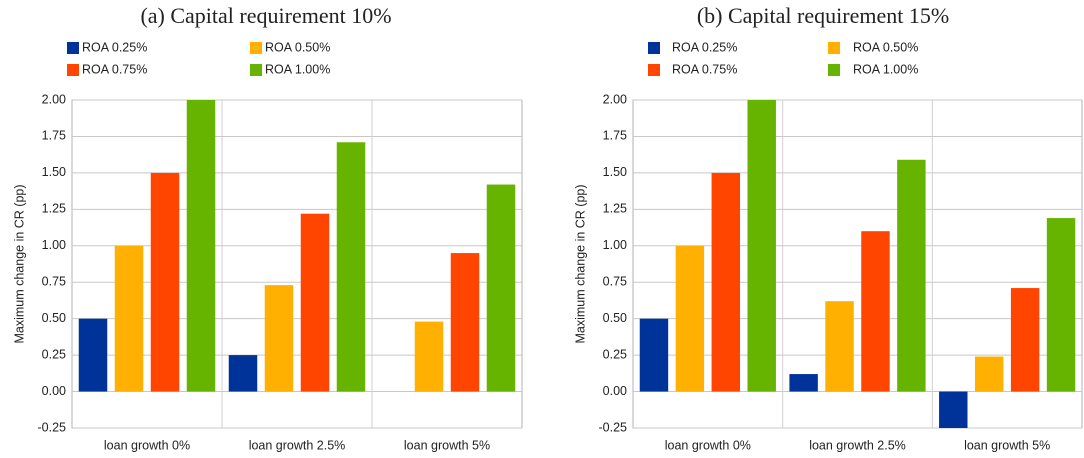  Describe the element at coordinates (265, 15) in the screenshot. I see `chart-title: (a) Capital requirement 10%` at that location.